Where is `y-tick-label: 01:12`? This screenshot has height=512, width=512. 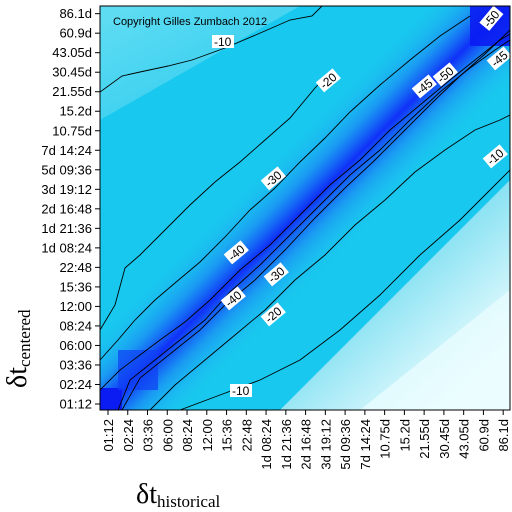 y-tick-label: 01:12 is located at coordinates (75, 404).